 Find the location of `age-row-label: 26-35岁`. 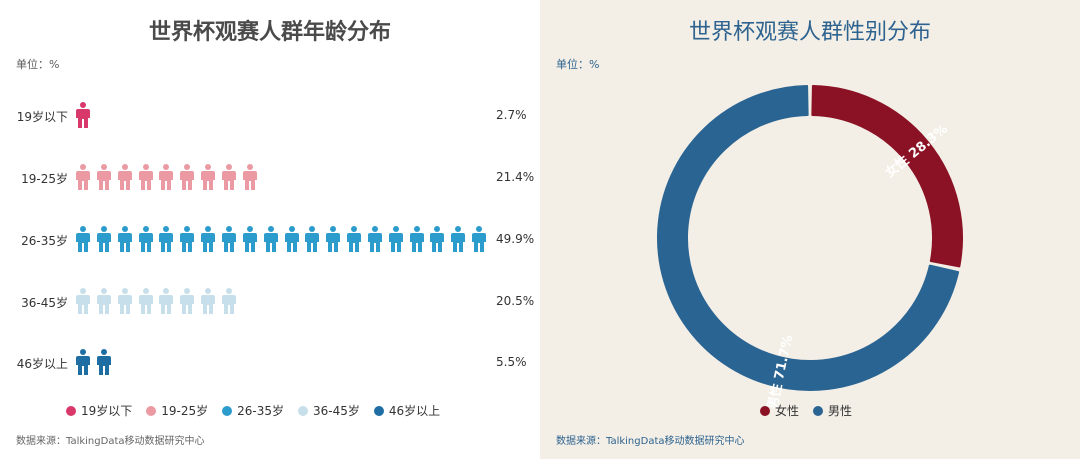

age-row-label: 26-35岁 is located at coordinates (44, 241).